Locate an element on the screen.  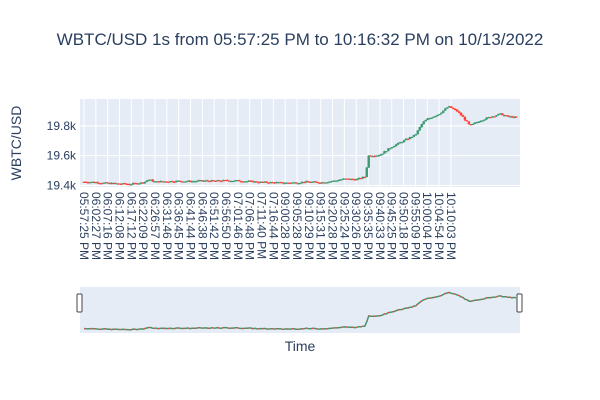
x-tick-label: 09:45:25 PM is located at coordinates (392, 226).